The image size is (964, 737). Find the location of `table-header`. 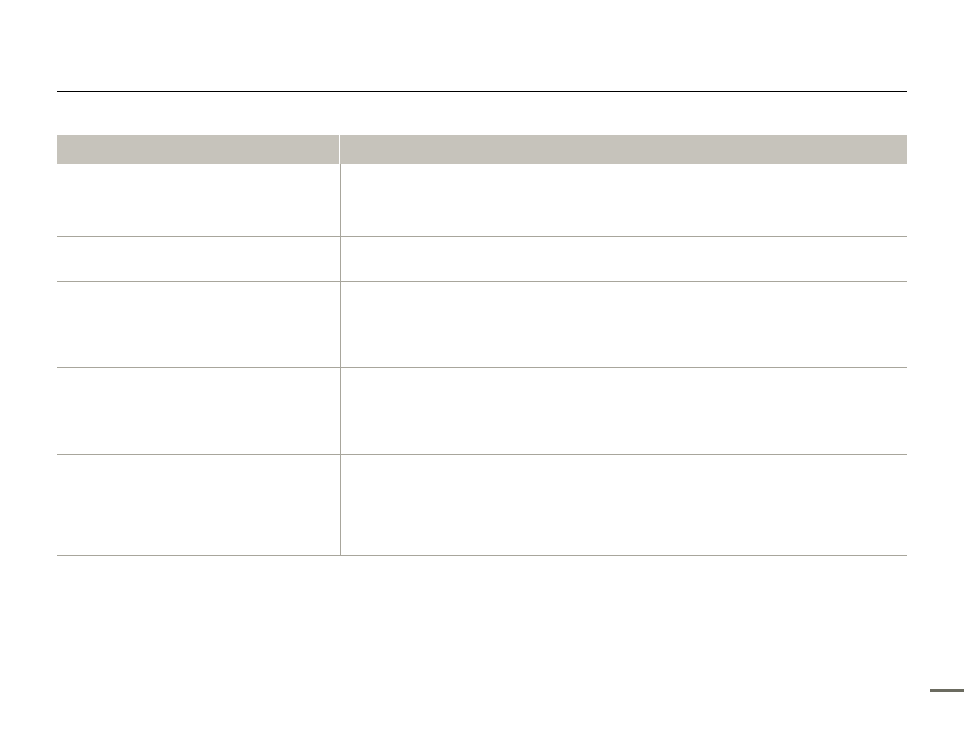

table-header is located at coordinates (482, 149).